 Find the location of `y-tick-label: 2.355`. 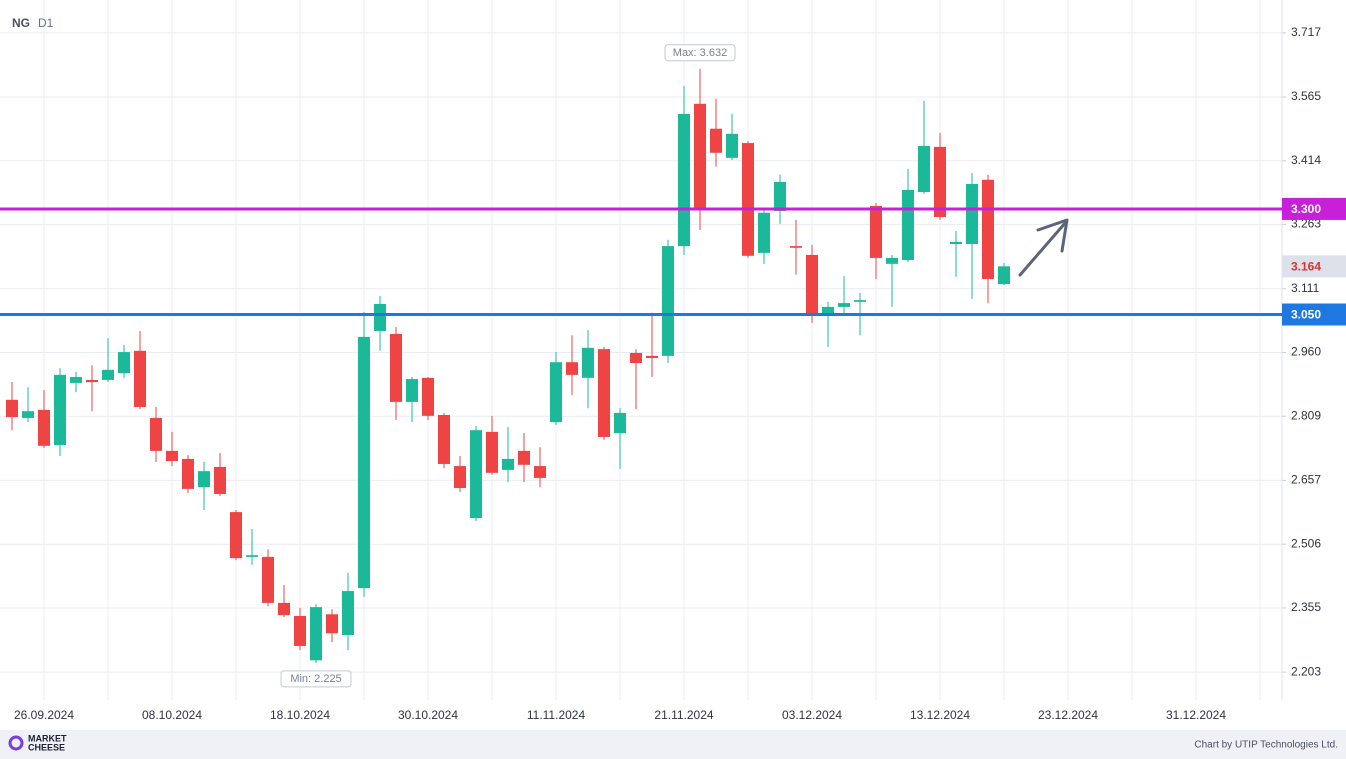

y-tick-label: 2.355 is located at coordinates (1306, 607).